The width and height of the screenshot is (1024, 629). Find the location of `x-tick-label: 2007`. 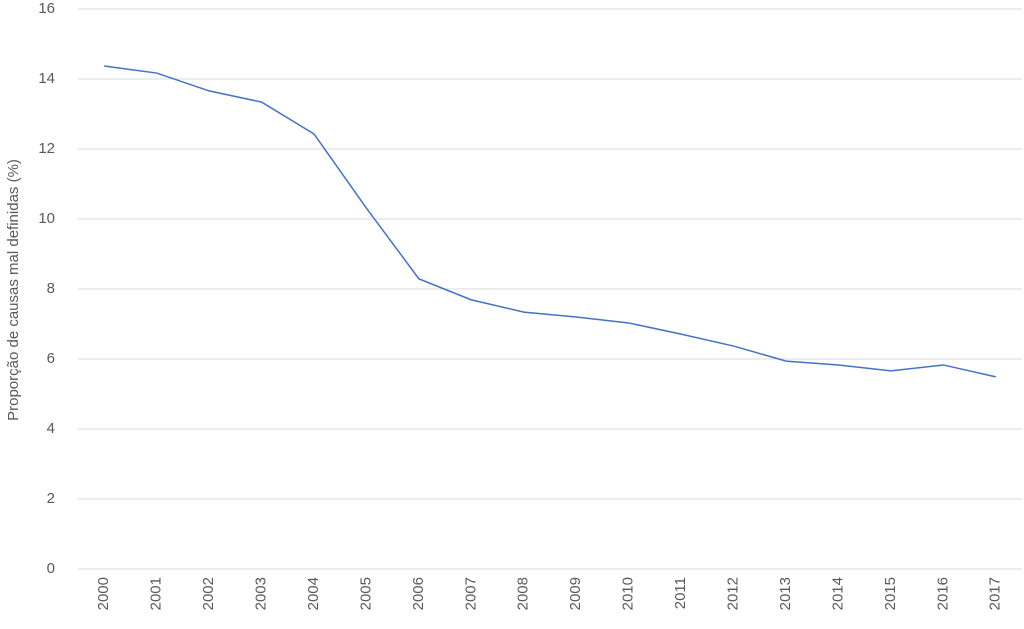

x-tick-label: 2007 is located at coordinates (470, 593).